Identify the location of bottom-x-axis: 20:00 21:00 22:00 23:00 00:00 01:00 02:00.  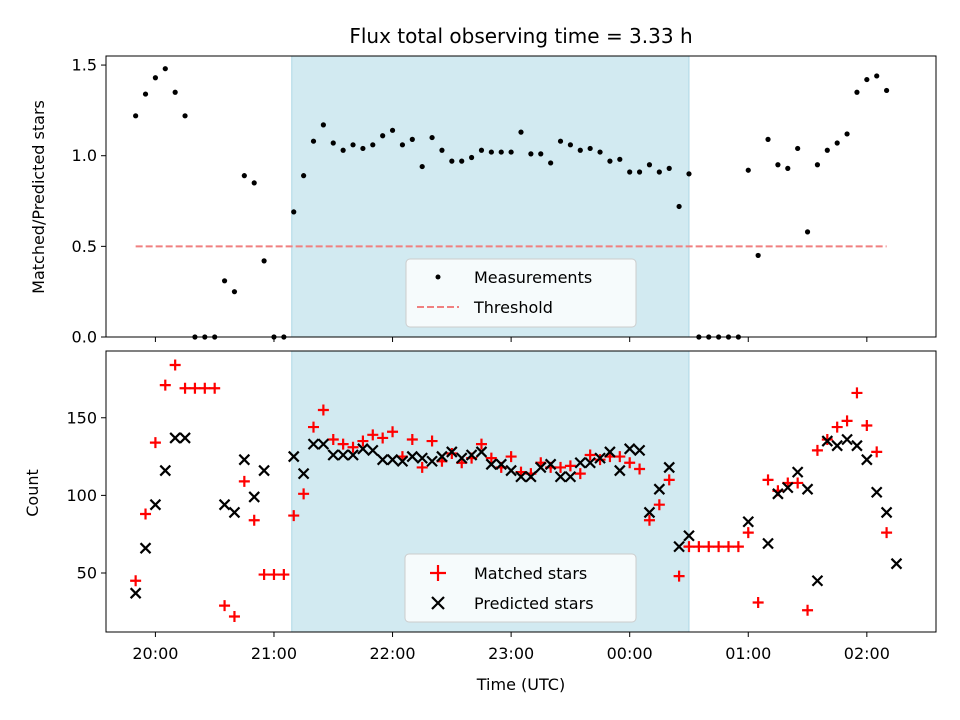
(511, 647).